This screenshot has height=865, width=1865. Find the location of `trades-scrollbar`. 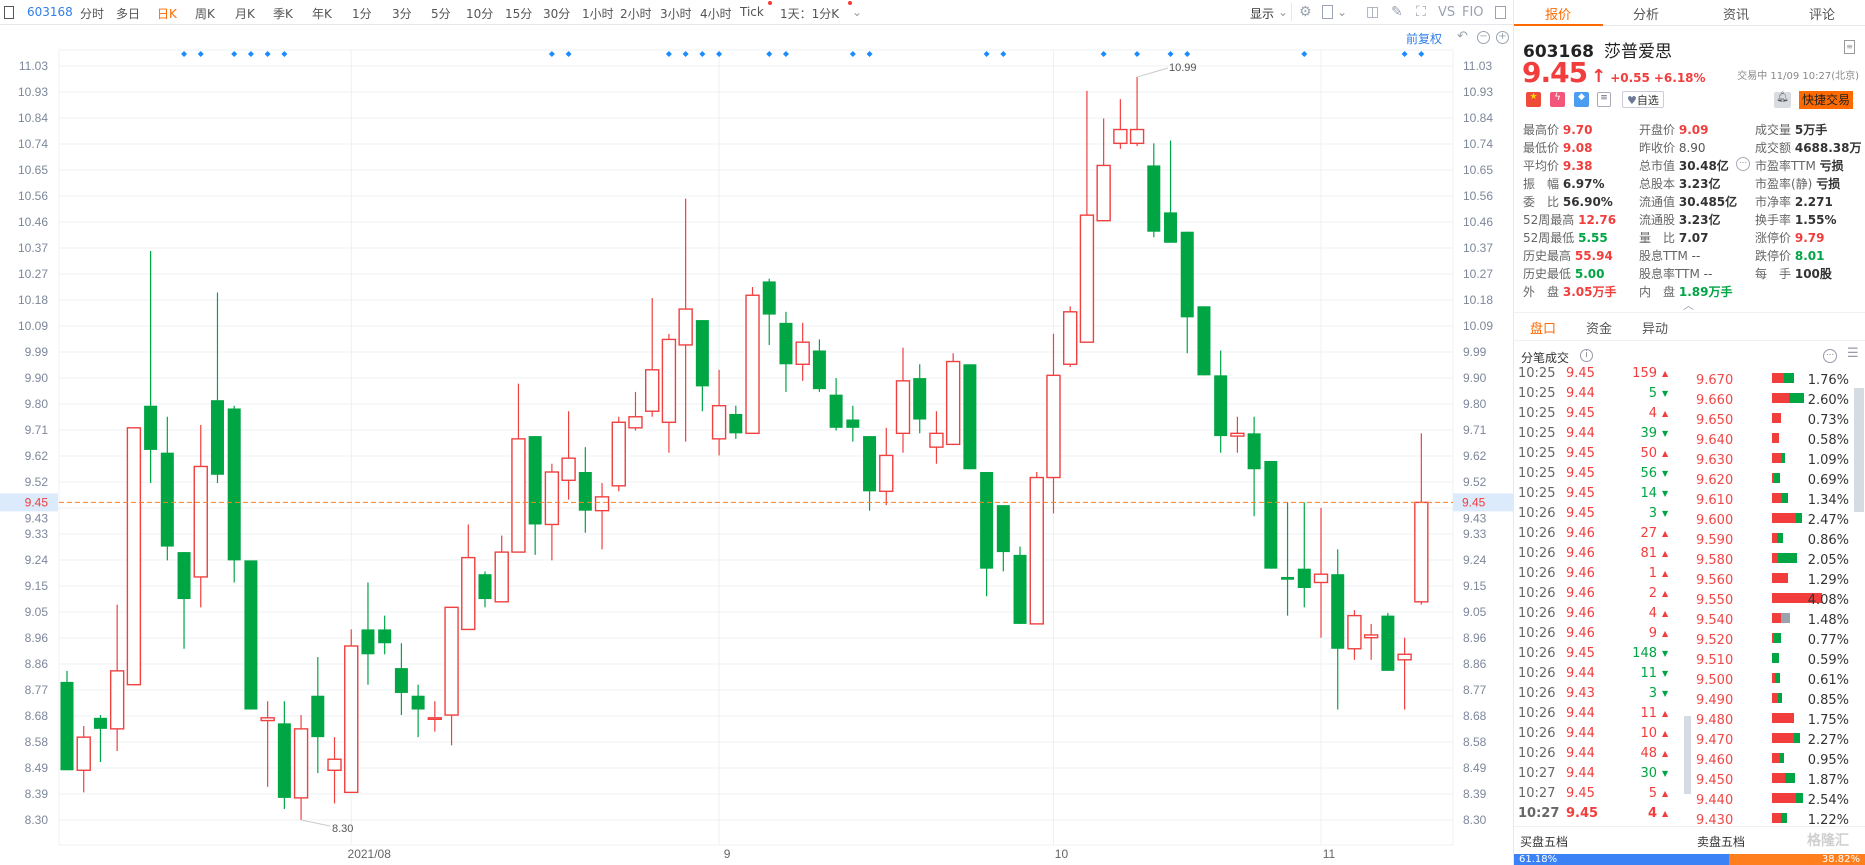

trades-scrollbar is located at coordinates (1687, 755).